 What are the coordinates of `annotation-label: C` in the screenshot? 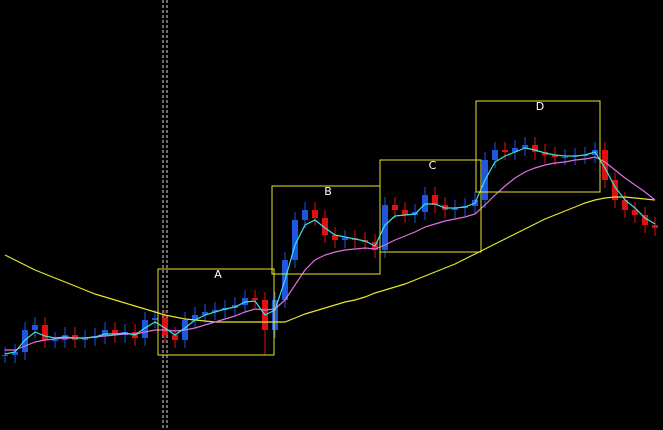 It's located at (433, 165).